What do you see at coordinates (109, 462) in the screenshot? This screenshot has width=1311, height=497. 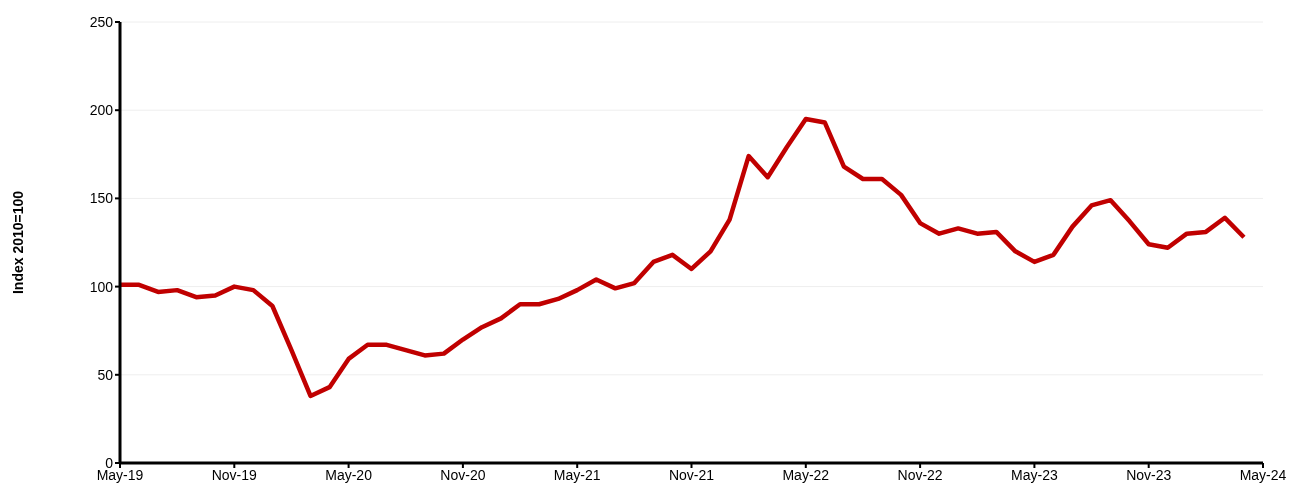 I see `y-tick-label: 0` at bounding box center [109, 462].